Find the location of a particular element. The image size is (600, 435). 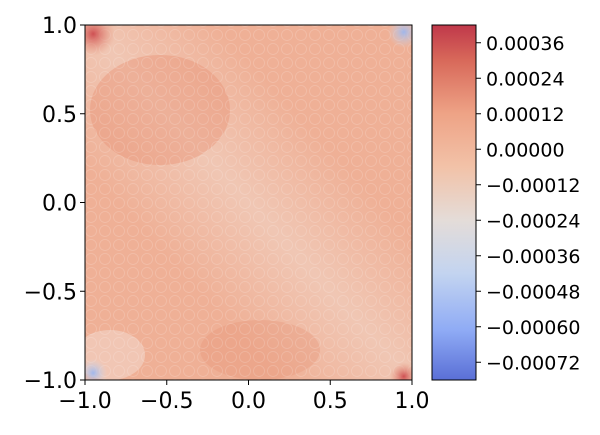

y-axis: 1.0 0.5 0.0 −0.5 −1.0 is located at coordinates (54, 204).